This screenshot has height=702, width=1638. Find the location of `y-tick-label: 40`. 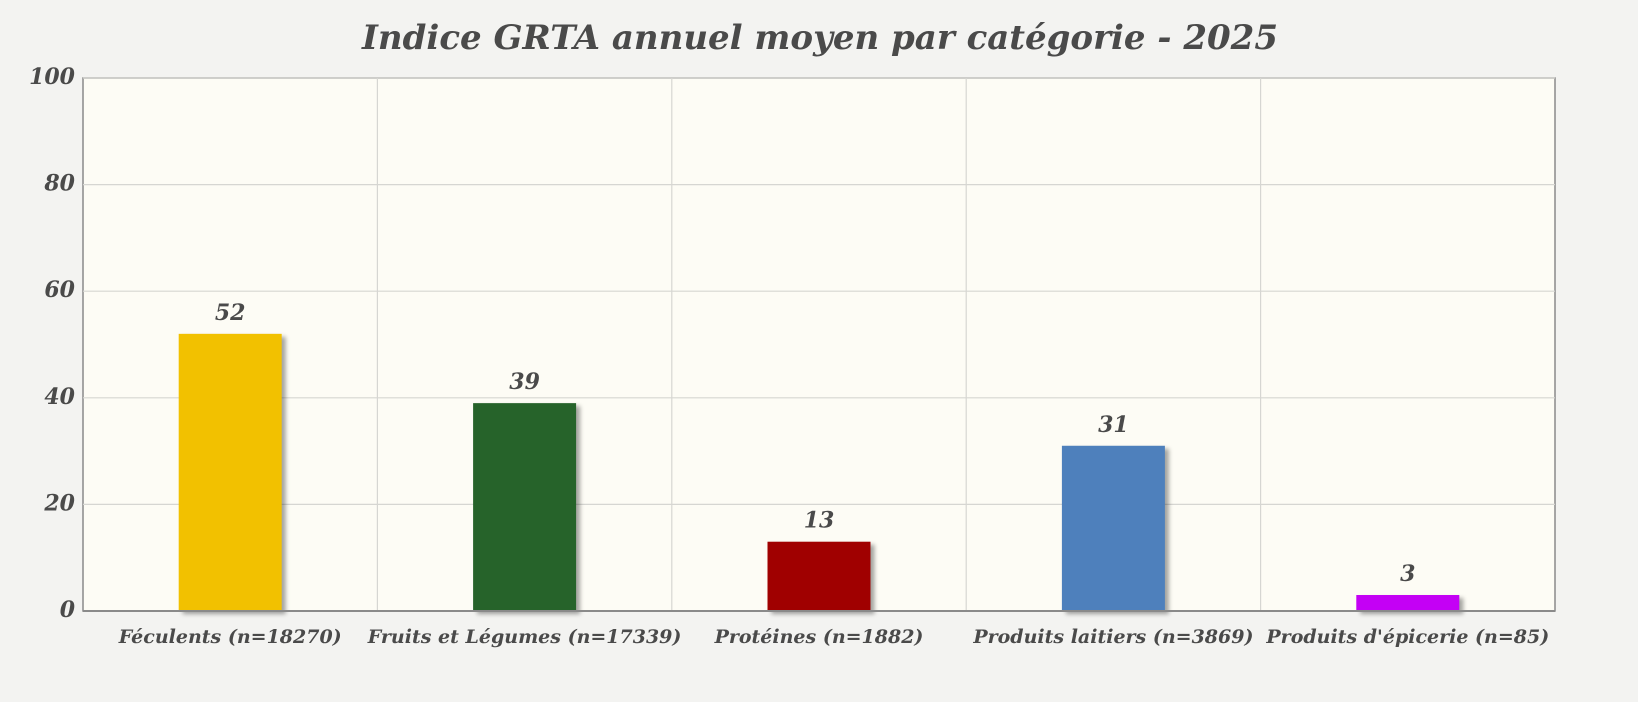

y-tick-label: 40 is located at coordinates (59, 397).